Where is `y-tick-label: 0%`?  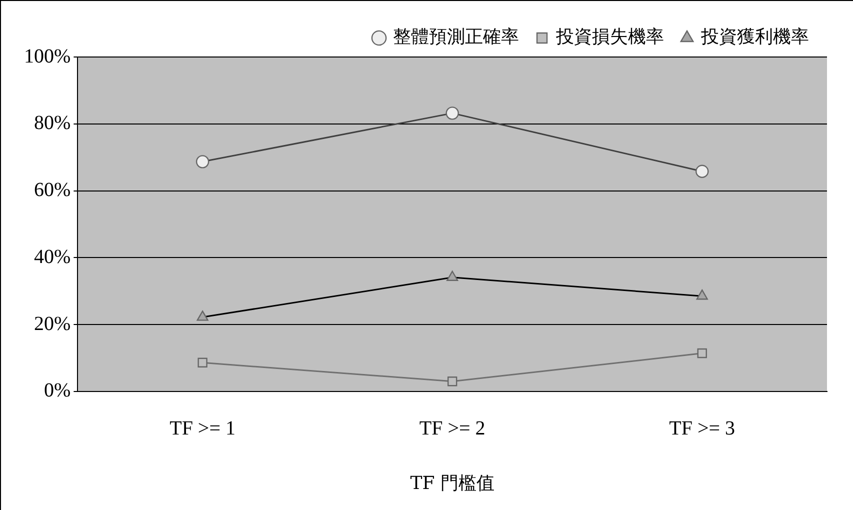 y-tick-label: 0% is located at coordinates (57, 391).